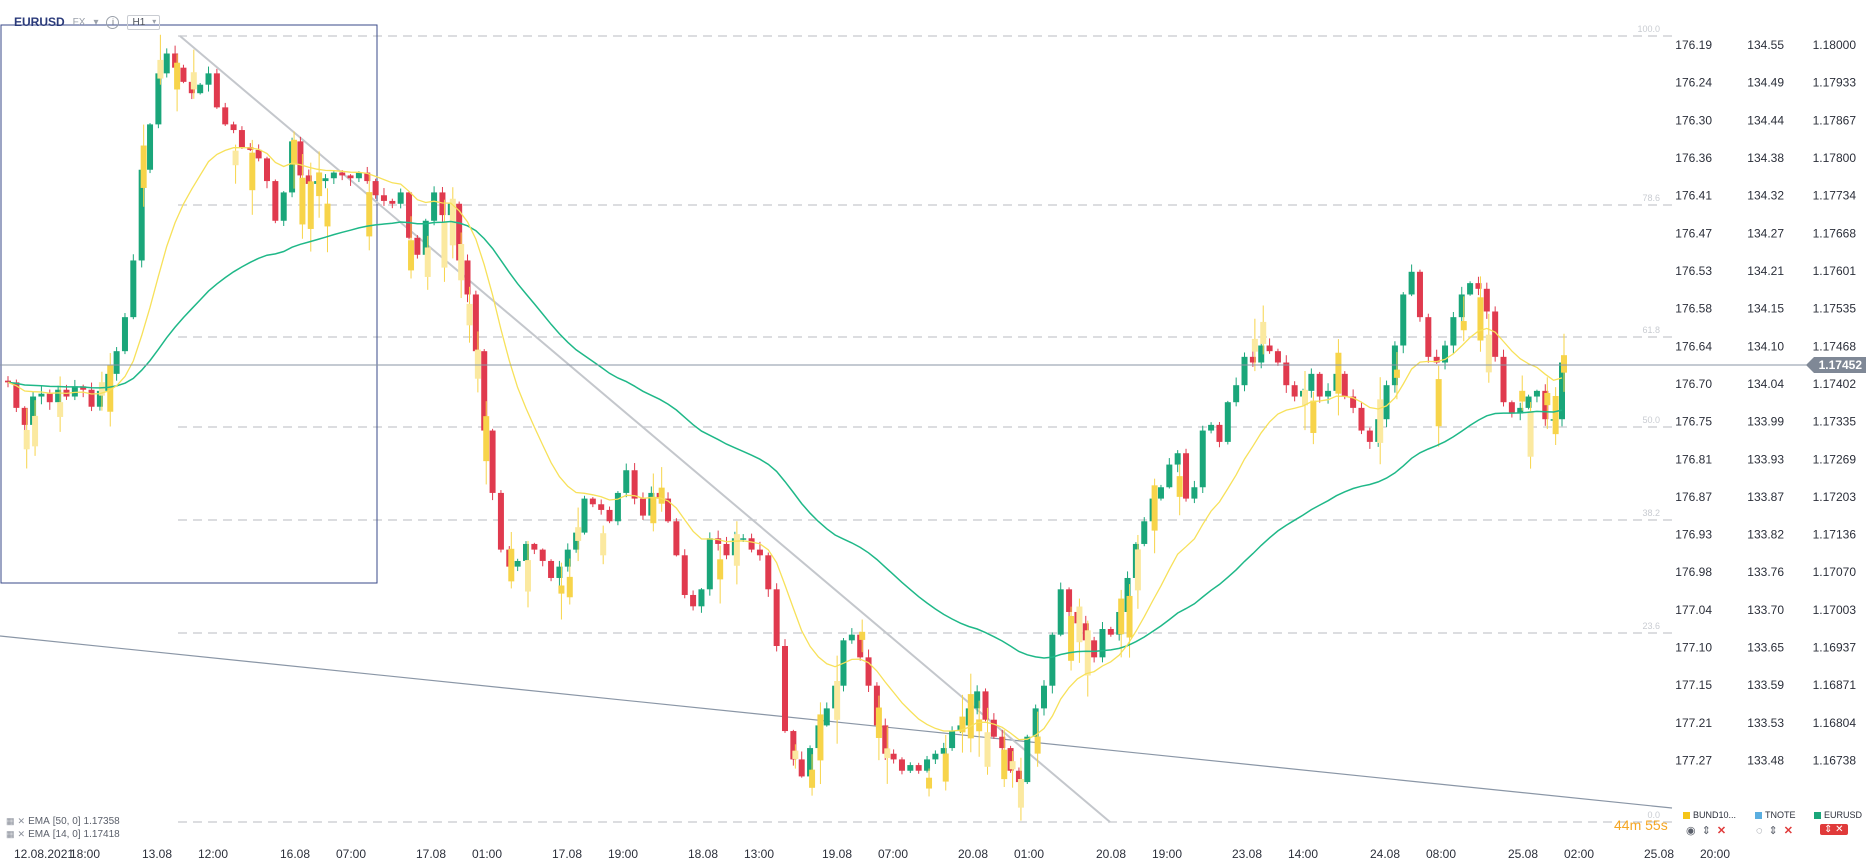 The width and height of the screenshot is (1866, 865). Describe the element at coordinates (113, 22) in the screenshot. I see `info-circle-icon: i` at that location.